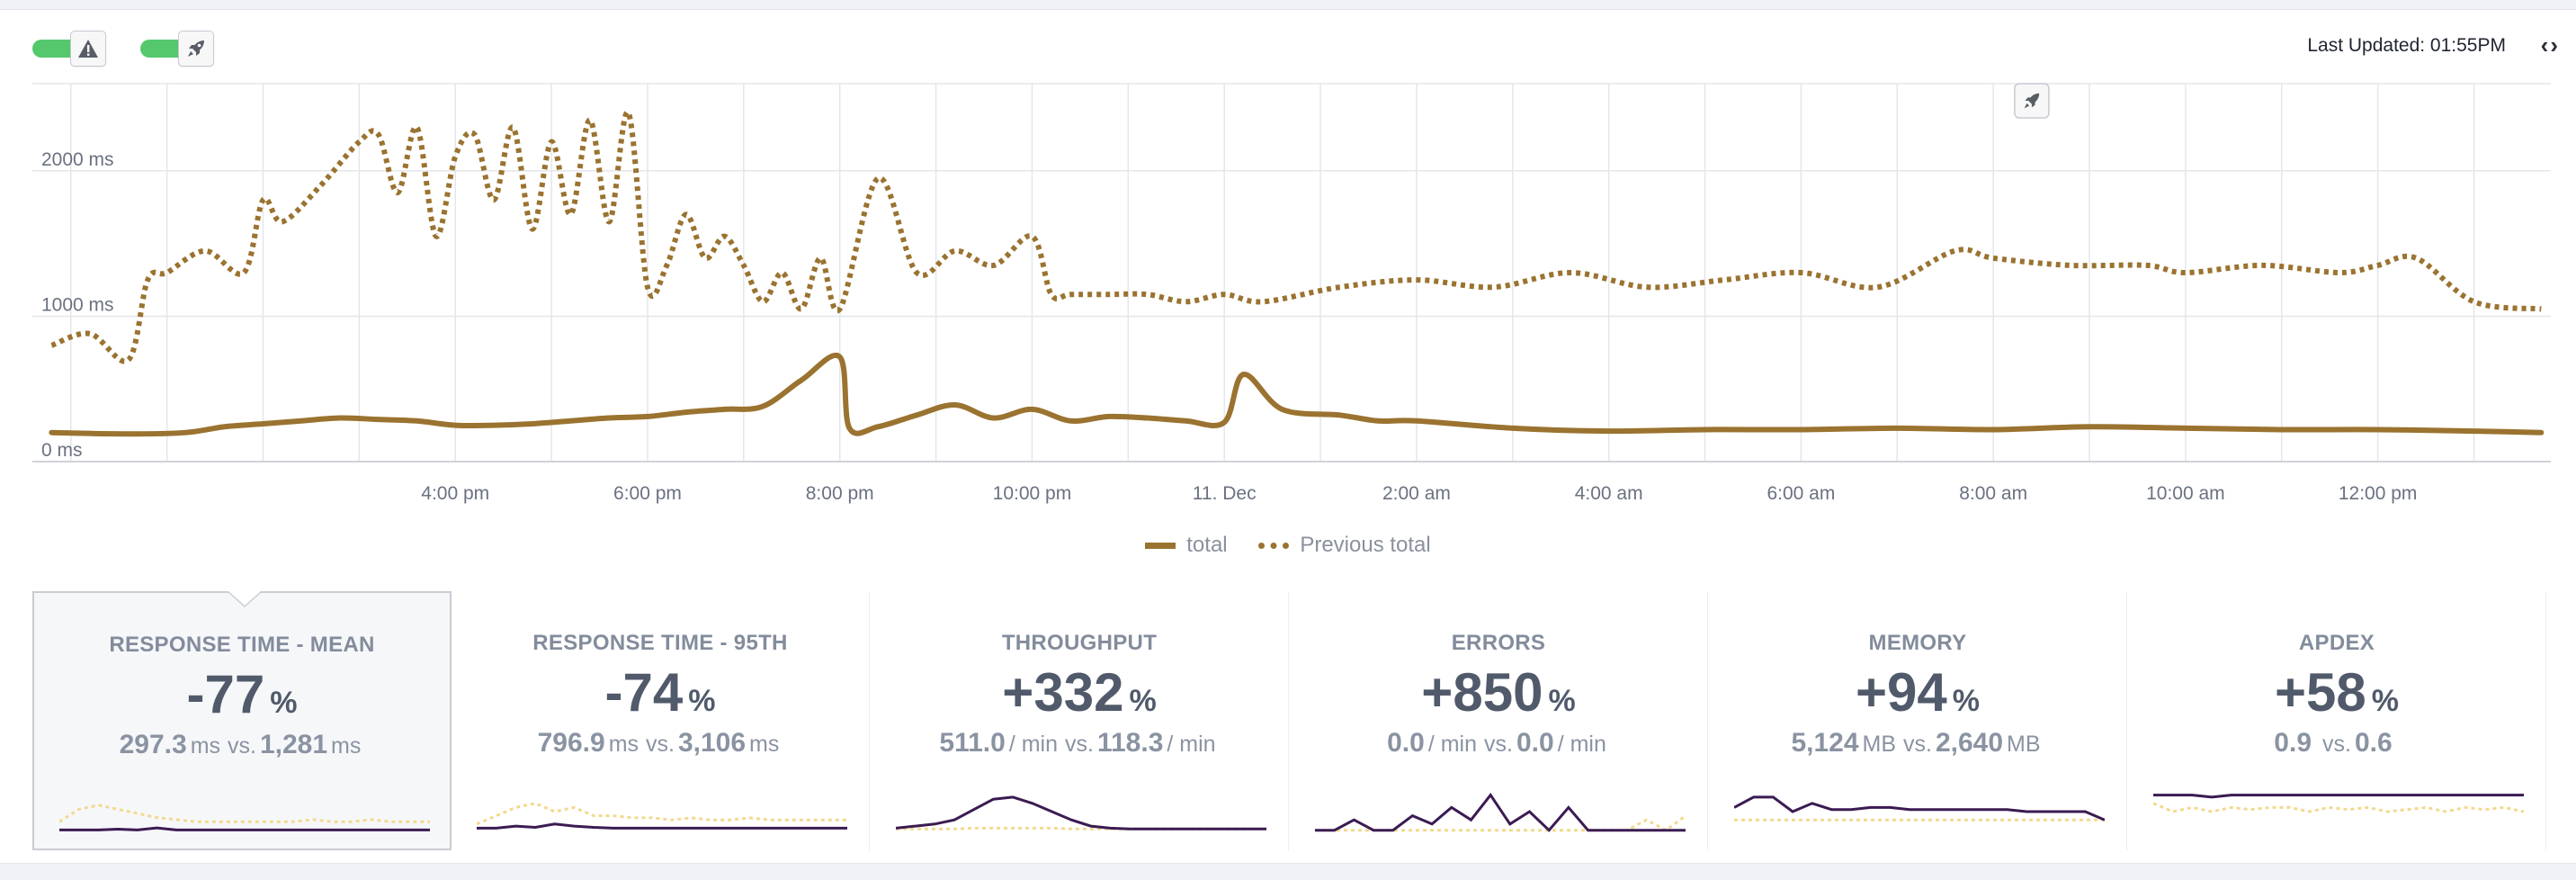 The height and width of the screenshot is (880, 2576). What do you see at coordinates (196, 49) in the screenshot?
I see `rocket-icon` at bounding box center [196, 49].